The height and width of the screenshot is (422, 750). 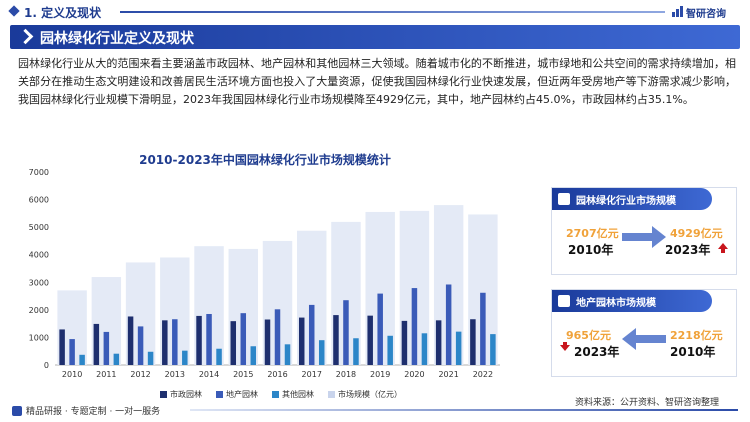 What do you see at coordinates (39, 200) in the screenshot?
I see `y-tick-label: 6000` at bounding box center [39, 200].